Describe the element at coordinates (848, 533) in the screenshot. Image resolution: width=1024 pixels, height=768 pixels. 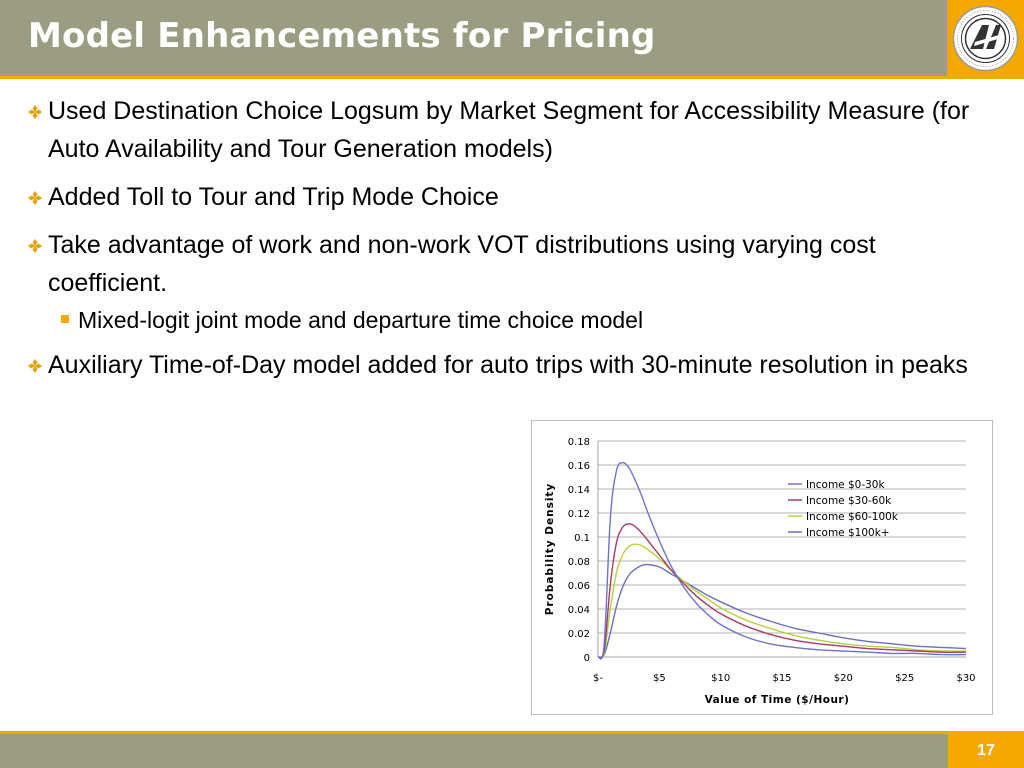
I see `legend-label: Income $100k+` at that location.